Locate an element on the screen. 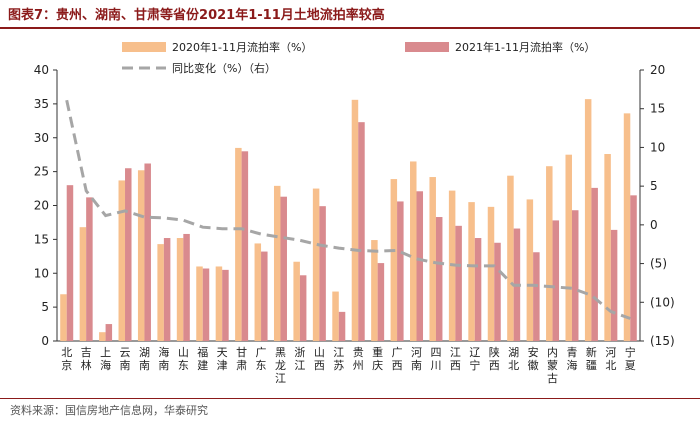 The width and height of the screenshot is (700, 424). category-label: 北 is located at coordinates (513, 365).